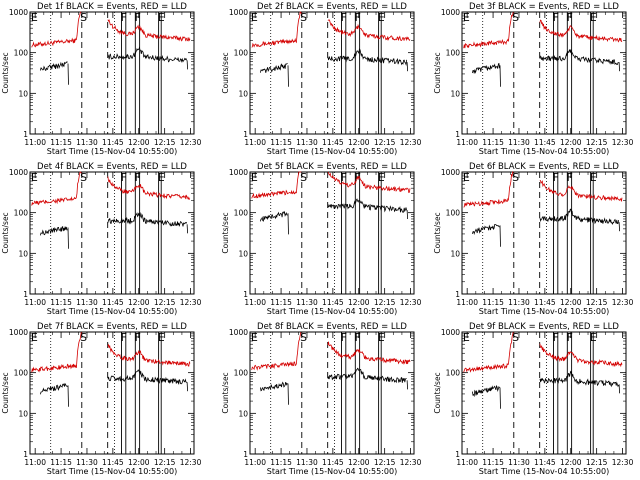  What do you see at coordinates (544, 167) in the screenshot?
I see `panel-title: Det 6f BLACK = Events, RED = LLD` at bounding box center [544, 167].